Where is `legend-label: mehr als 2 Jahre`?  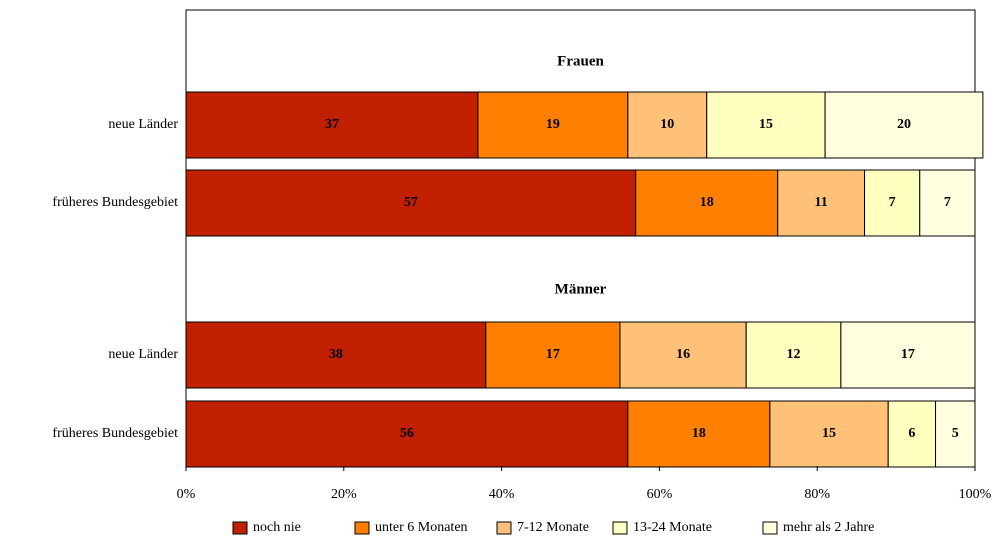
legend-label: mehr als 2 Jahre is located at coordinates (828, 527).